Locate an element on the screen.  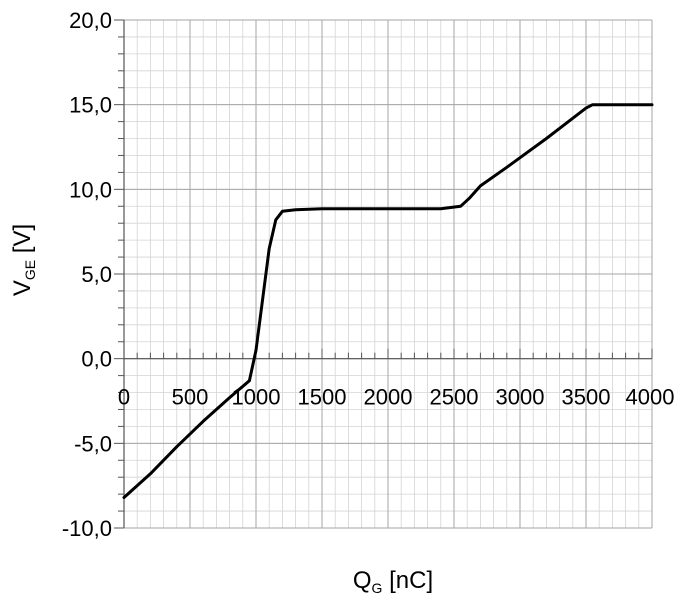
y-tick-label: 15,0 is located at coordinates (90, 105).